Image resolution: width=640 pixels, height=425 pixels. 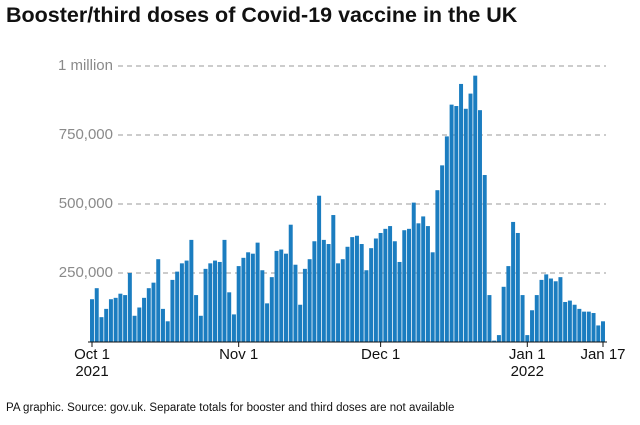 I want to click on x-tick-label: Dec 1, so click(x=381, y=354).